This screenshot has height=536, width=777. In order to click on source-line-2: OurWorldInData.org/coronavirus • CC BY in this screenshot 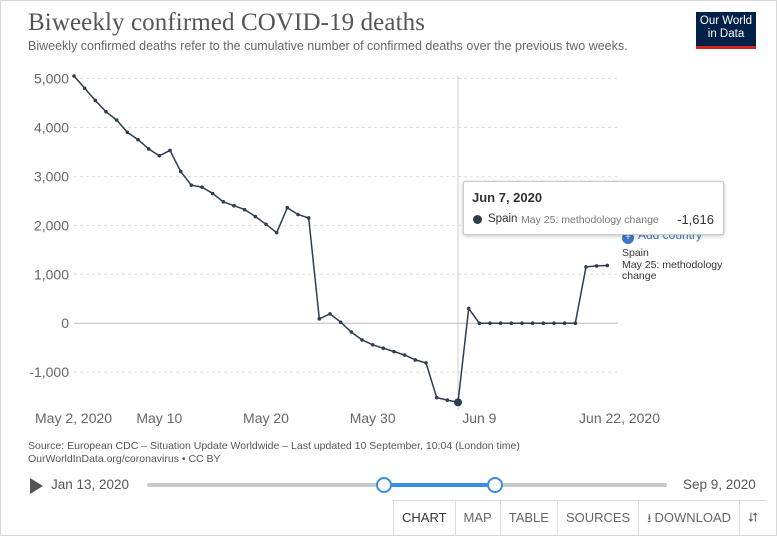, I will do `click(124, 458)`.